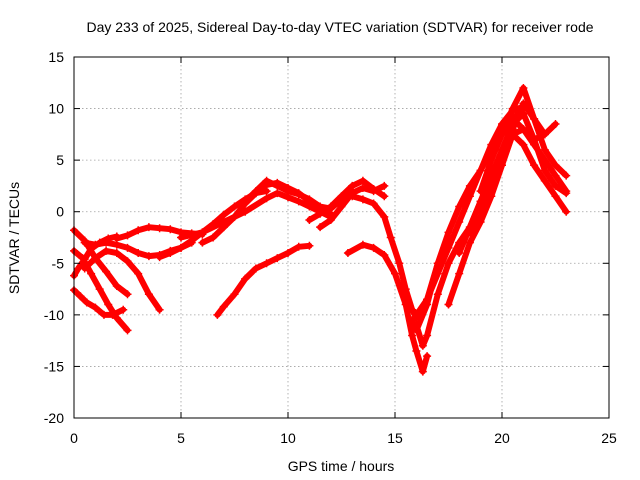  Describe the element at coordinates (288, 438) in the screenshot. I see `x-tick-label: 10` at that location.